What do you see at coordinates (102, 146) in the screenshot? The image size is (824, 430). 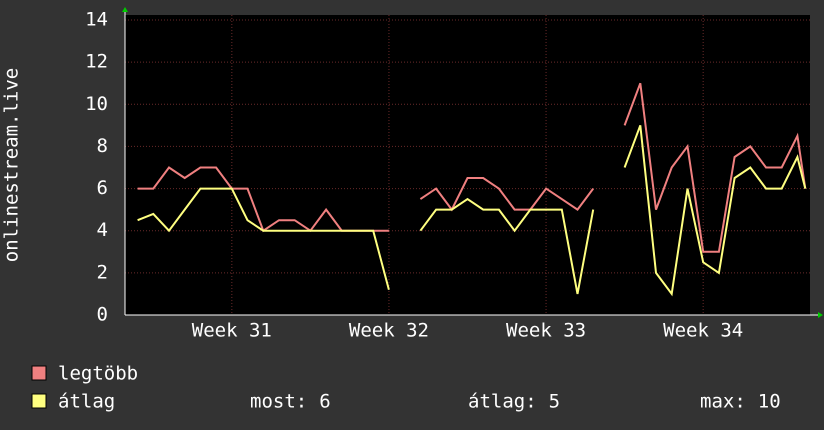 I see `y-tick-label: 8` at bounding box center [102, 146].